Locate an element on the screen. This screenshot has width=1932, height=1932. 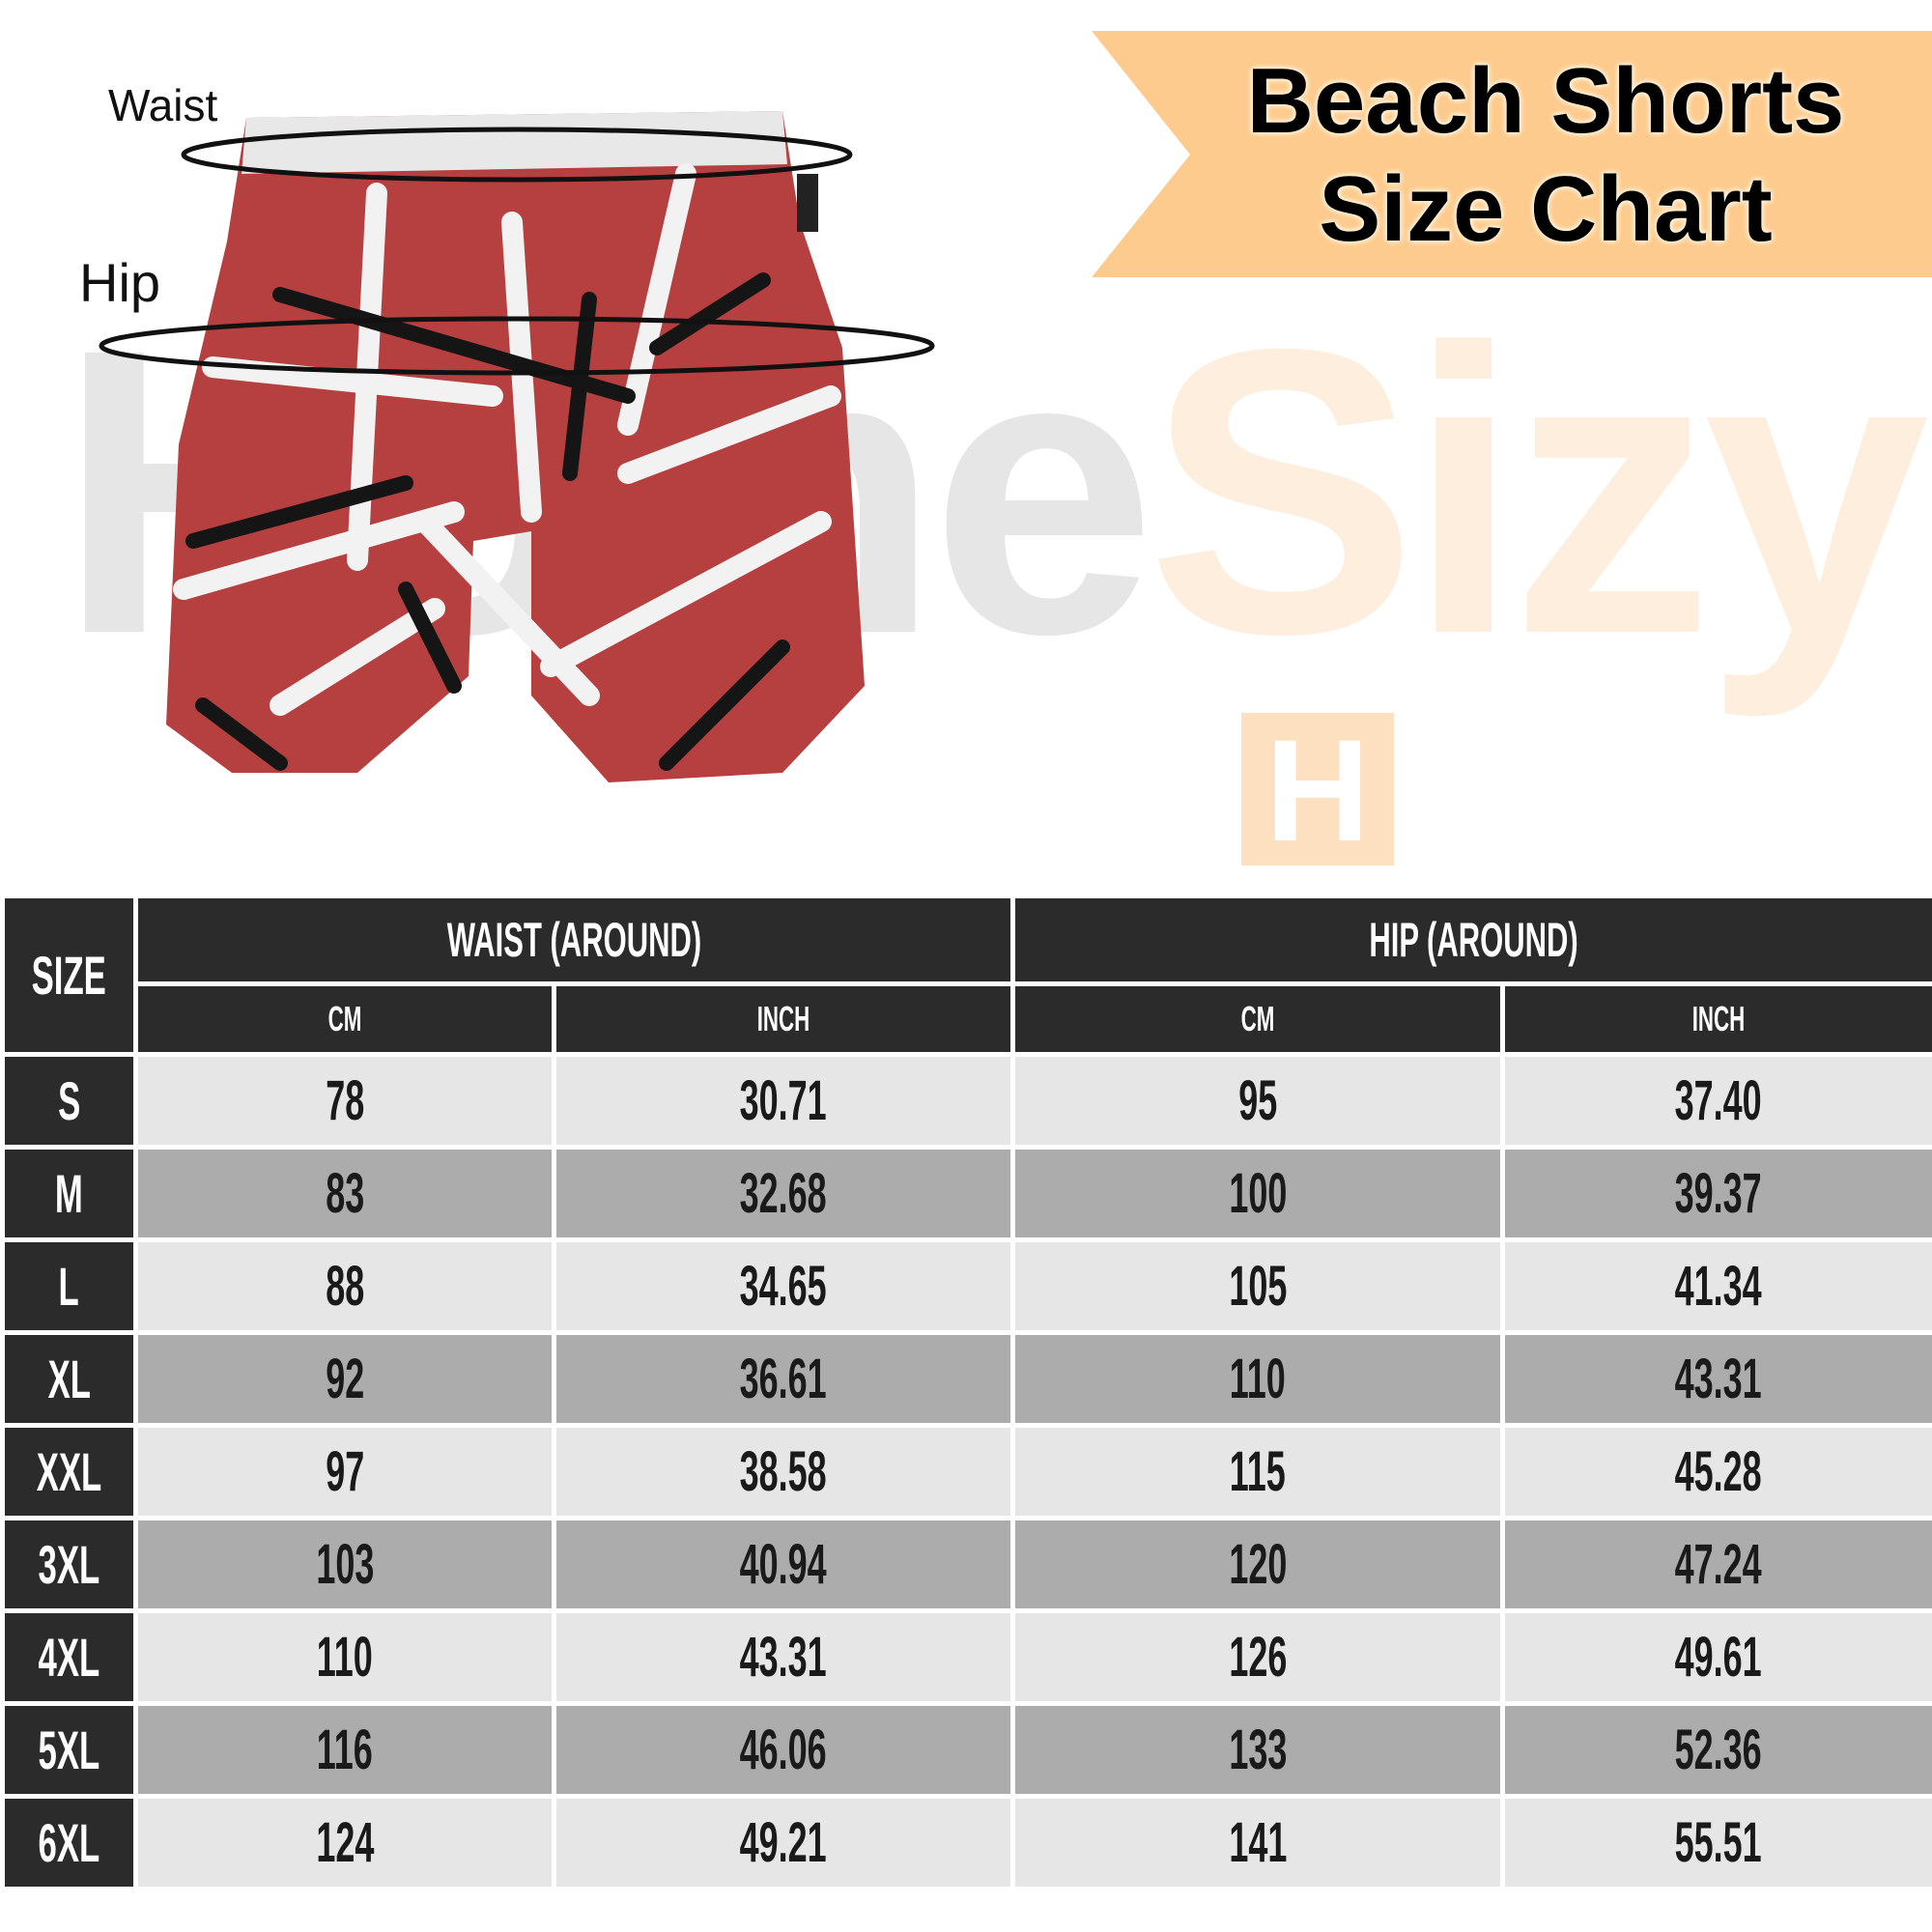
waist-cm-cell: 78 is located at coordinates (344, 1101).